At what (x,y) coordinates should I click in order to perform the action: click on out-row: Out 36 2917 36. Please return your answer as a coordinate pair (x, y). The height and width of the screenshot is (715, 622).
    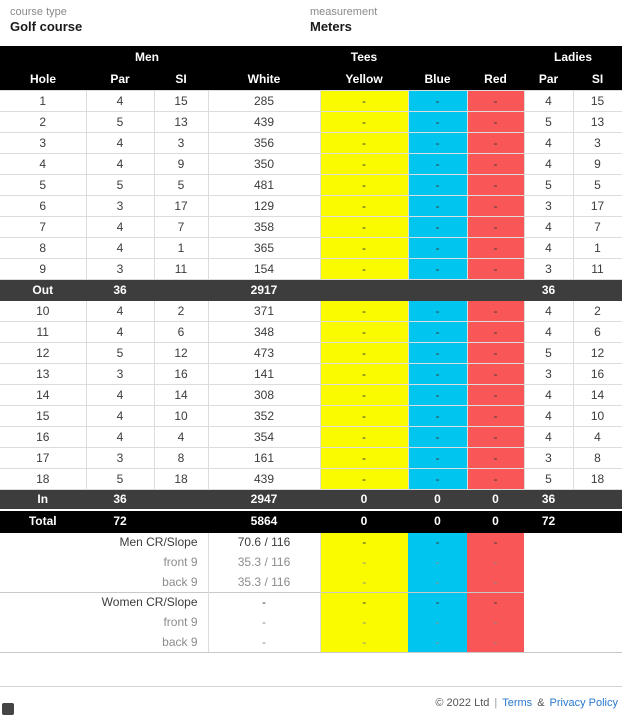
    Looking at the image, I should click on (311, 289).